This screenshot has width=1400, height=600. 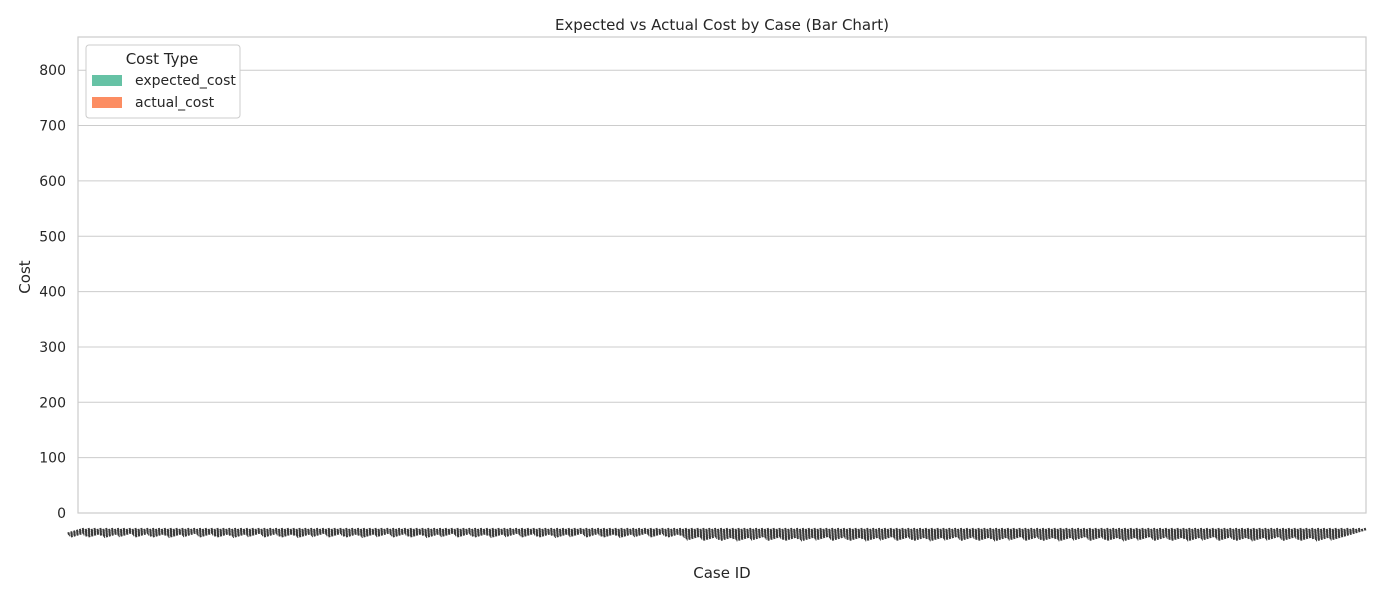 What do you see at coordinates (185, 81) in the screenshot?
I see `legend-label-expected_cost: expected_cost` at bounding box center [185, 81].